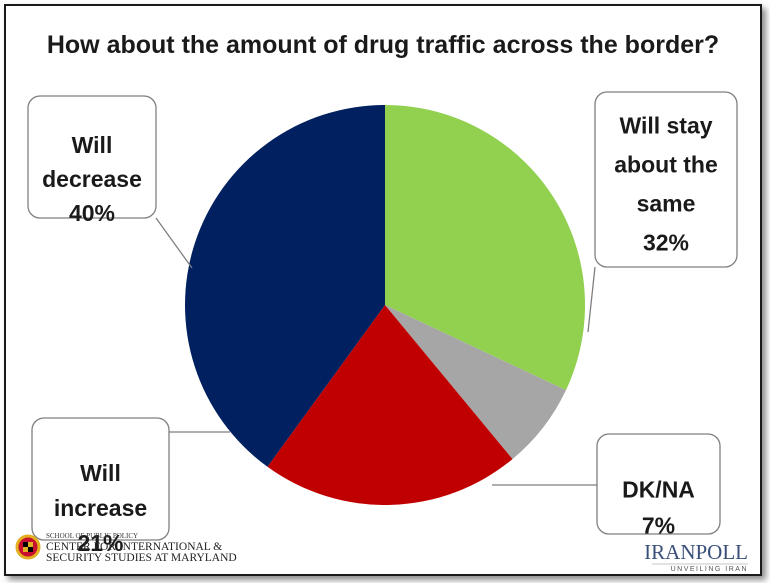  I want to click on callout-dk: DK/NA 7%, so click(606, 485).